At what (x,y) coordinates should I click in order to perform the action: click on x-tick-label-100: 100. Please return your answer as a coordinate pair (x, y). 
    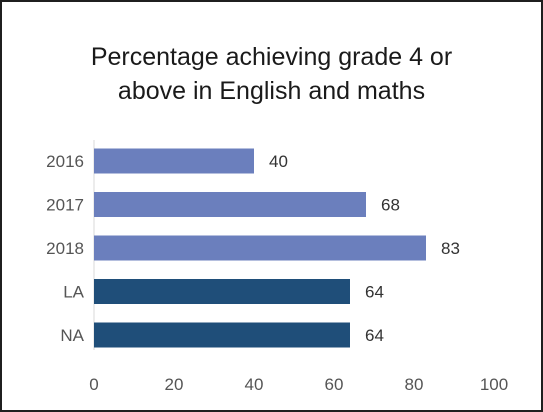
    Looking at the image, I should click on (494, 384).